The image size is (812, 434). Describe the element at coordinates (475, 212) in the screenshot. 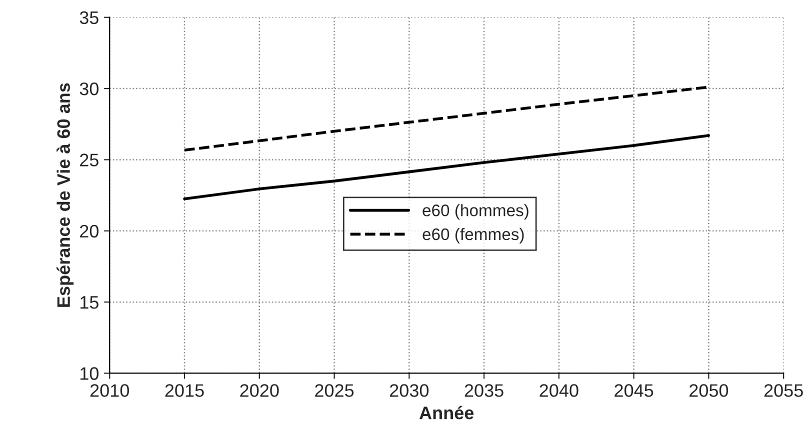

I see `legend-label: e60 (hommes)` at that location.